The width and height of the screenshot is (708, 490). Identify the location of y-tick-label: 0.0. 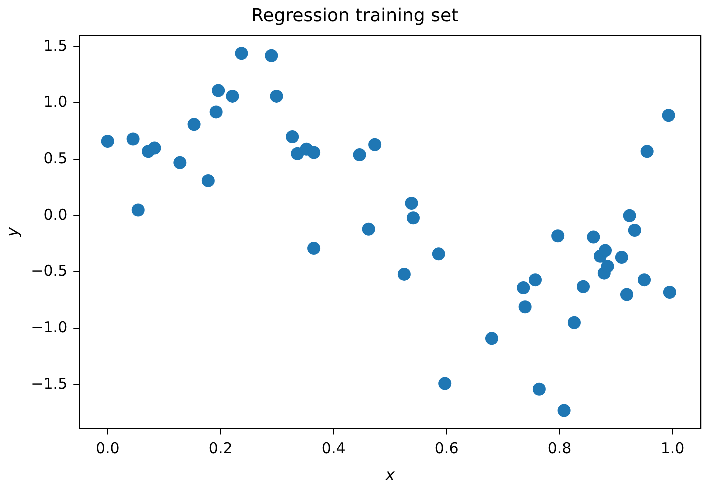
(56, 215).